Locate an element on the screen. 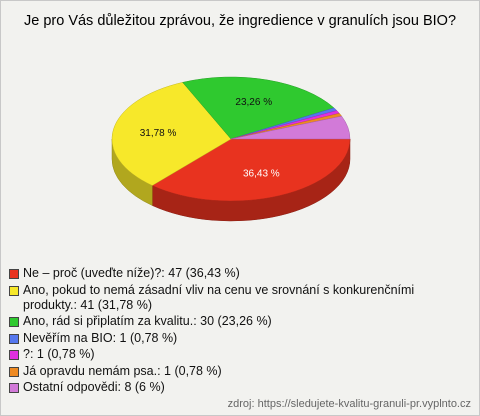  legend-label: Ne – proč (uveďte níže)?: 47 (36,43 %) is located at coordinates (131, 273).